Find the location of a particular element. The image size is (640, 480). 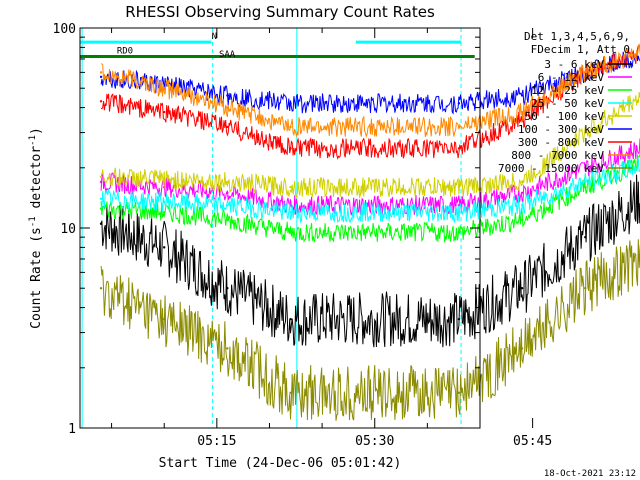

y-tick-label: 1 is located at coordinates (72, 429).